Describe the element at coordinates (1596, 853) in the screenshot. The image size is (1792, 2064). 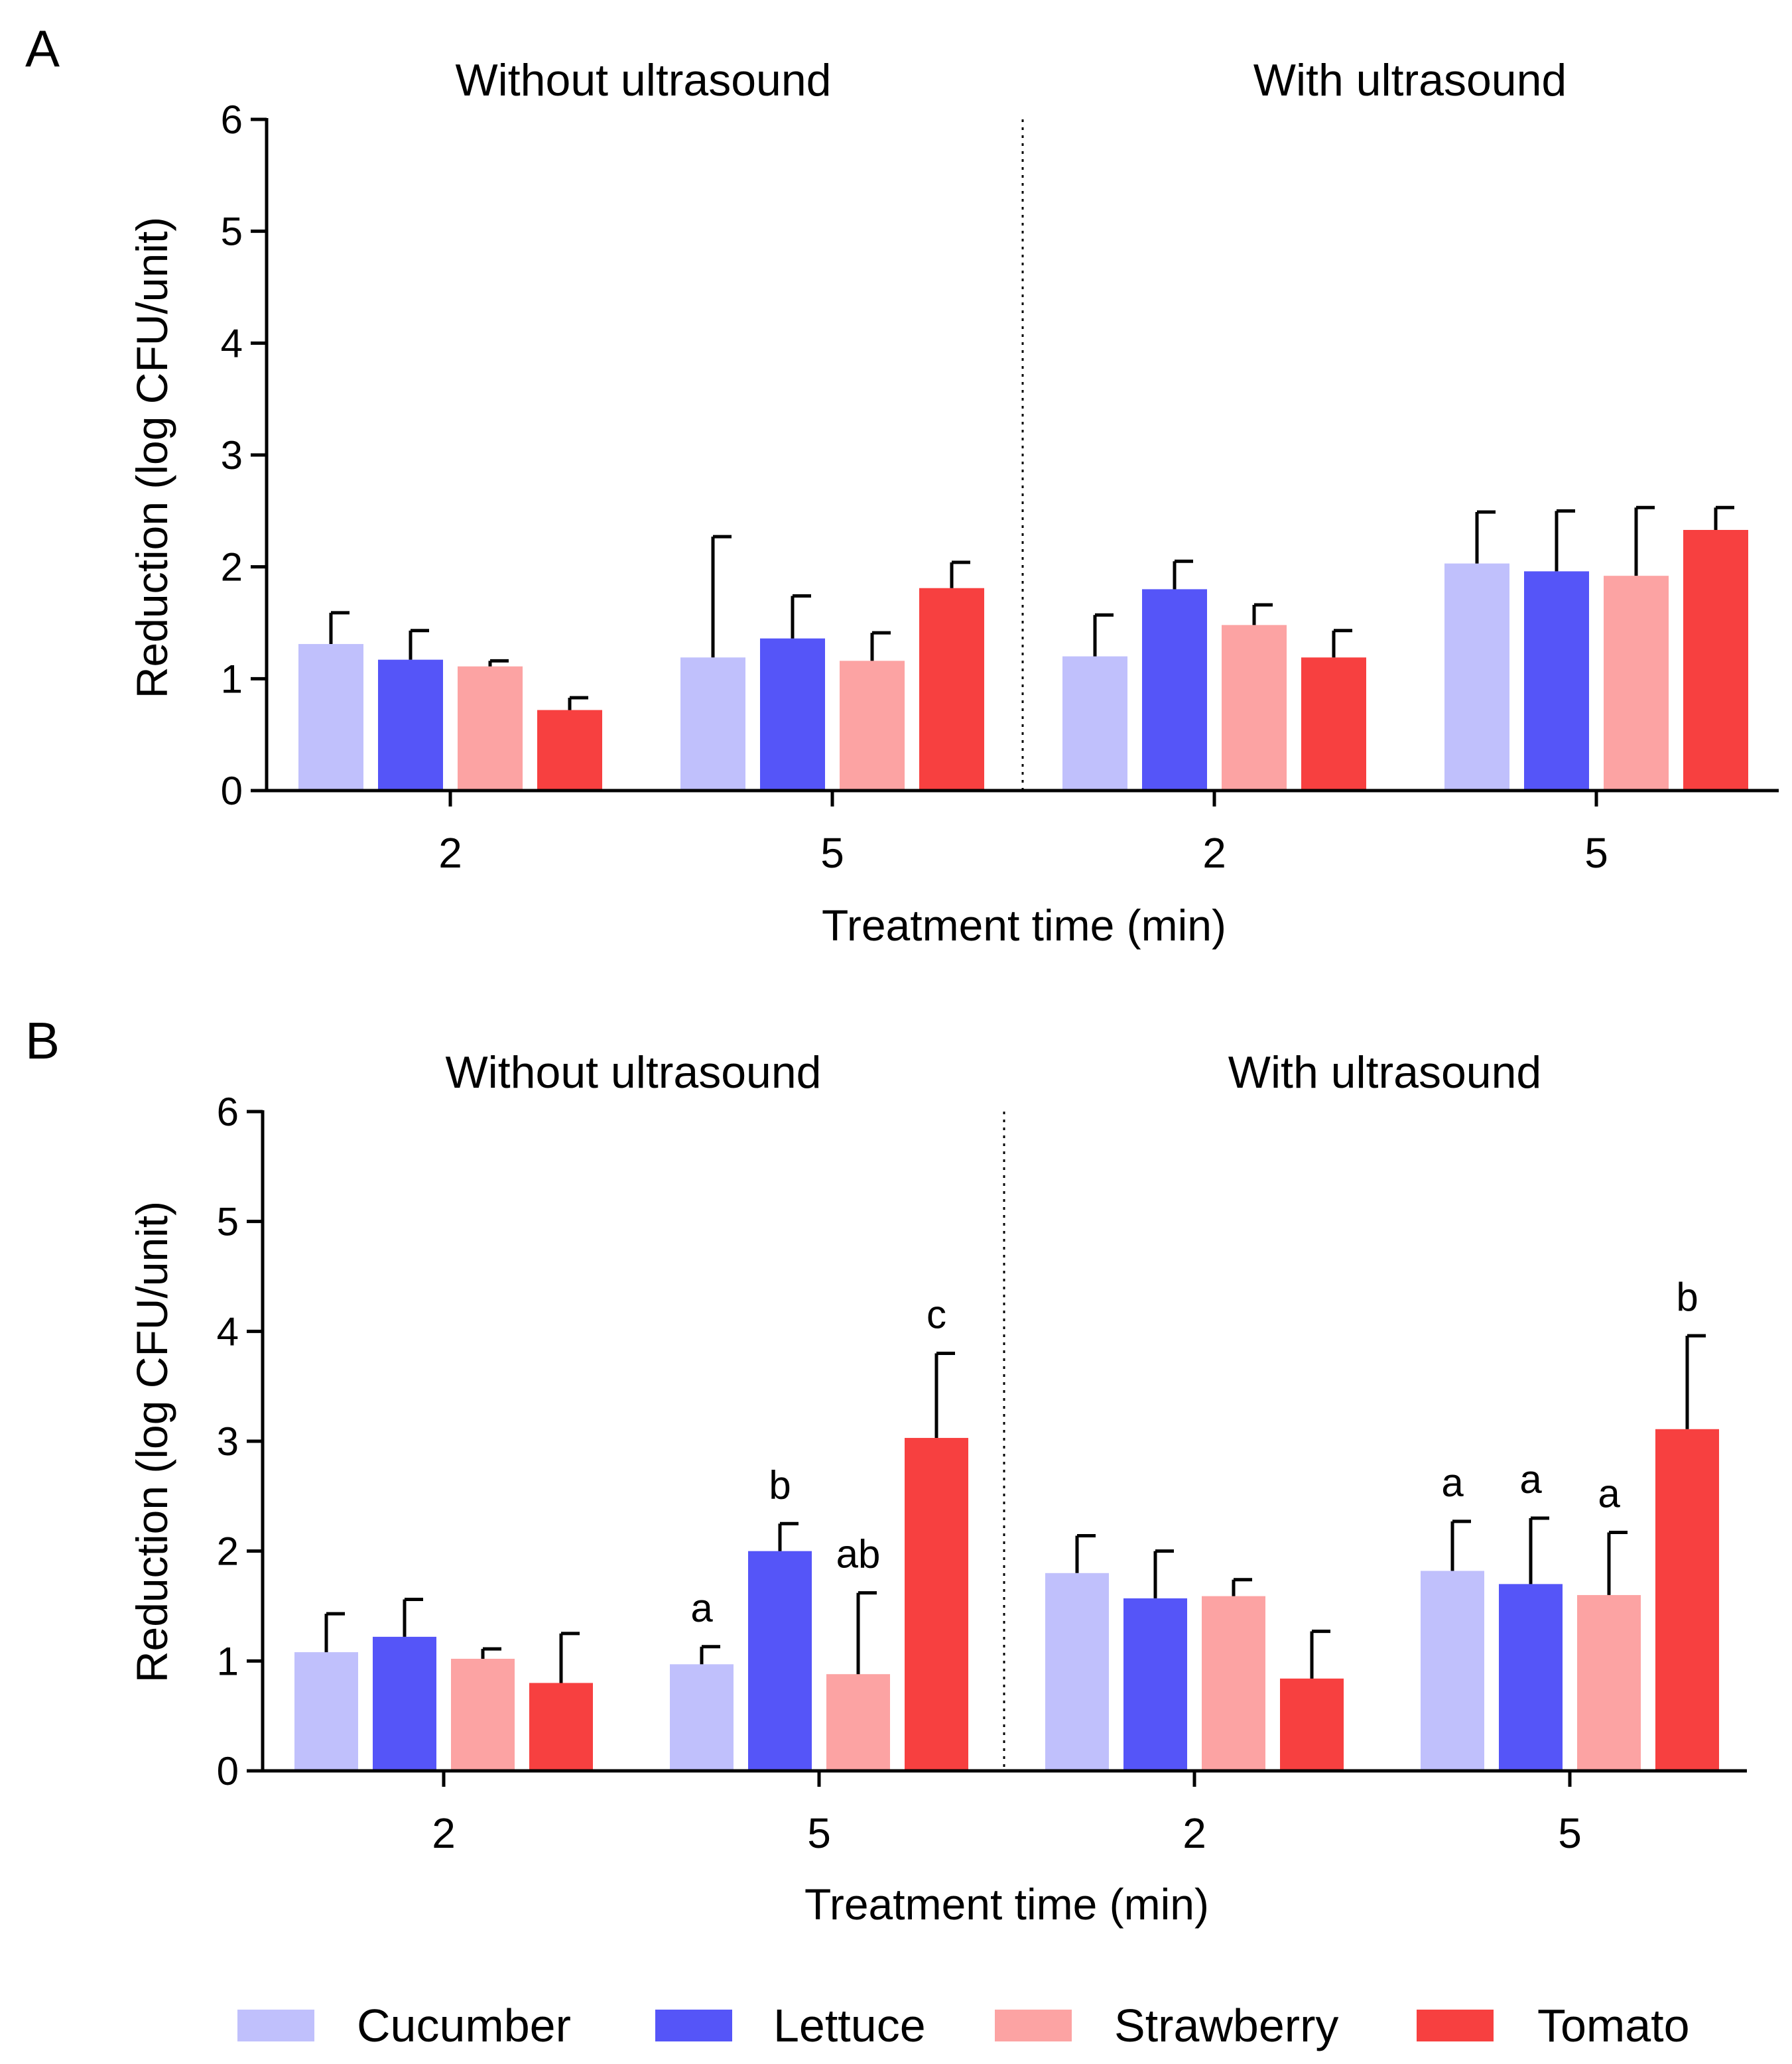
I see `panel-a-x-tick-label-3: 5` at that location.